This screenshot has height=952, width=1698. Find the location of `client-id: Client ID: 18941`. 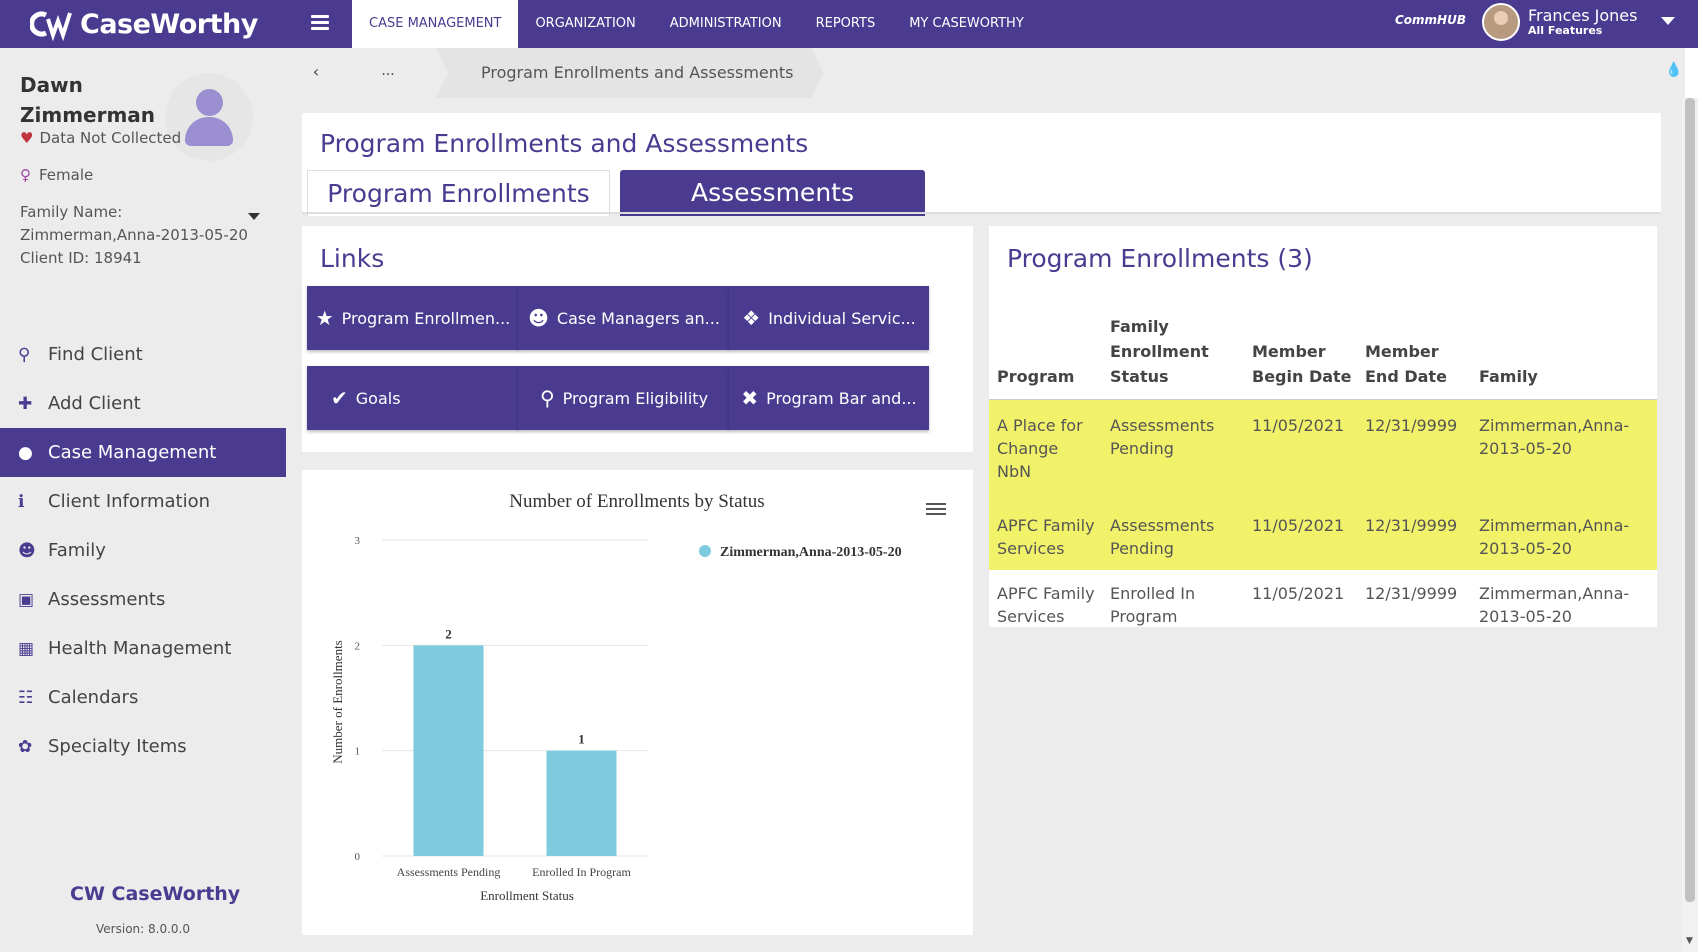

client-id: Client ID: 18941 is located at coordinates (81, 258).